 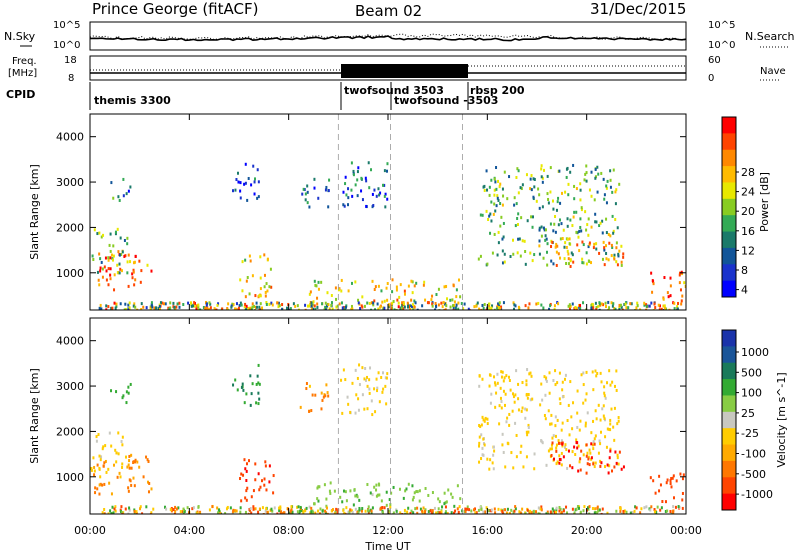 What do you see at coordinates (388, 38) in the screenshot?
I see `nsky-trace` at bounding box center [388, 38].